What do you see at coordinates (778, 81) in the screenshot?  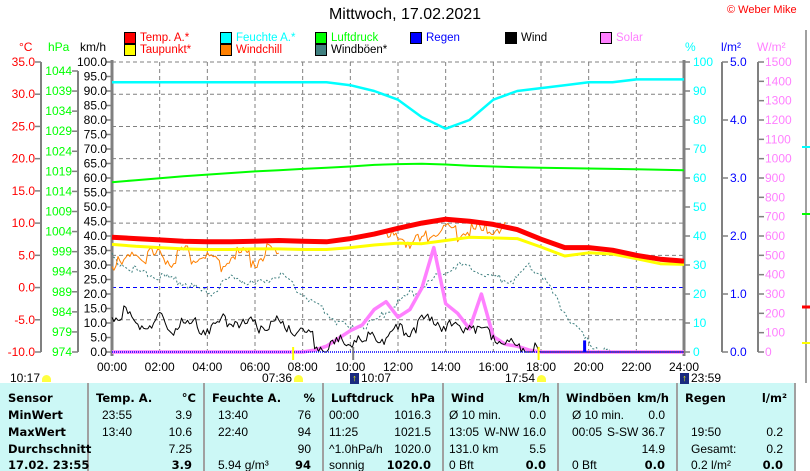 I see `solar-tick-label: 1400` at bounding box center [778, 81].